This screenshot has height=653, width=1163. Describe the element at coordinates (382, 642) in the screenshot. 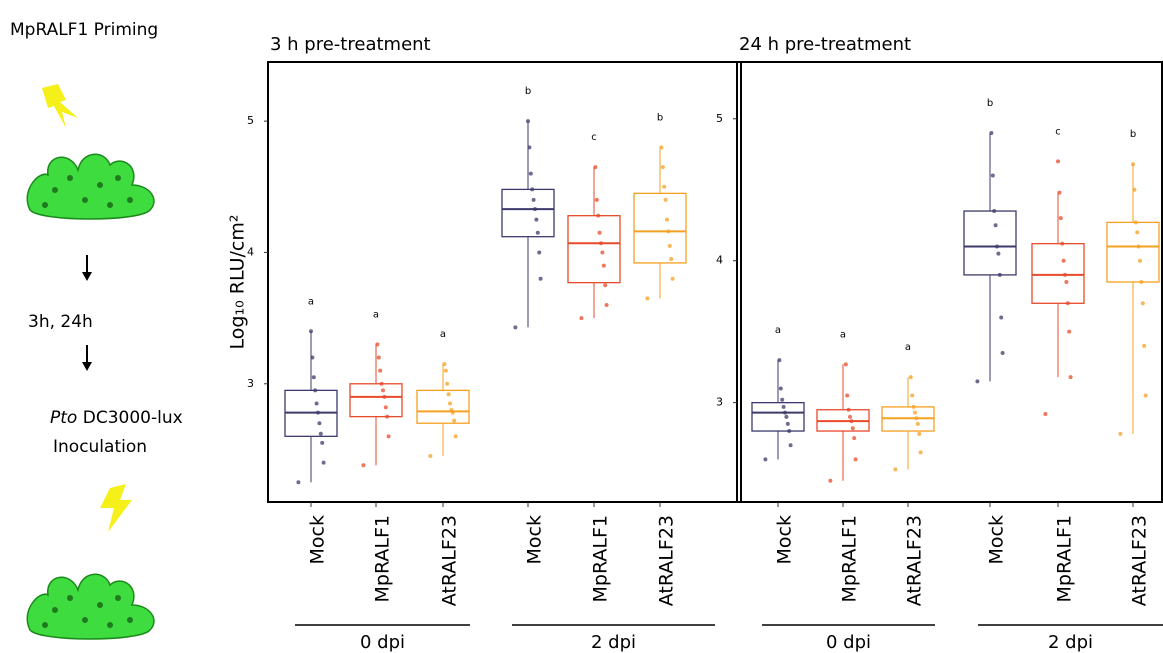

I see `group-label: 0 dpi` at that location.